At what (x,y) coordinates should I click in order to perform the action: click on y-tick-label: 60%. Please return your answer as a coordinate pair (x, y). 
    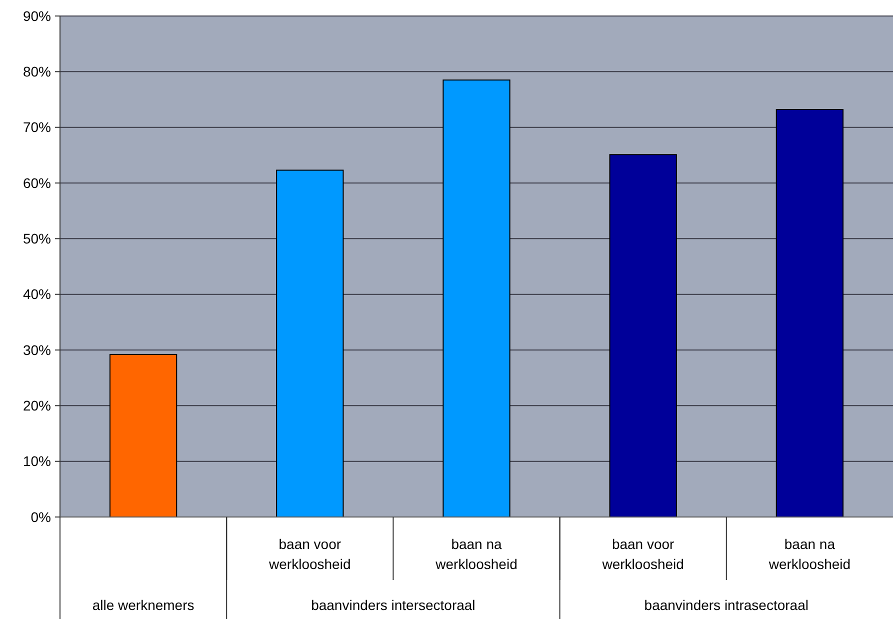
    Looking at the image, I should click on (36, 182).